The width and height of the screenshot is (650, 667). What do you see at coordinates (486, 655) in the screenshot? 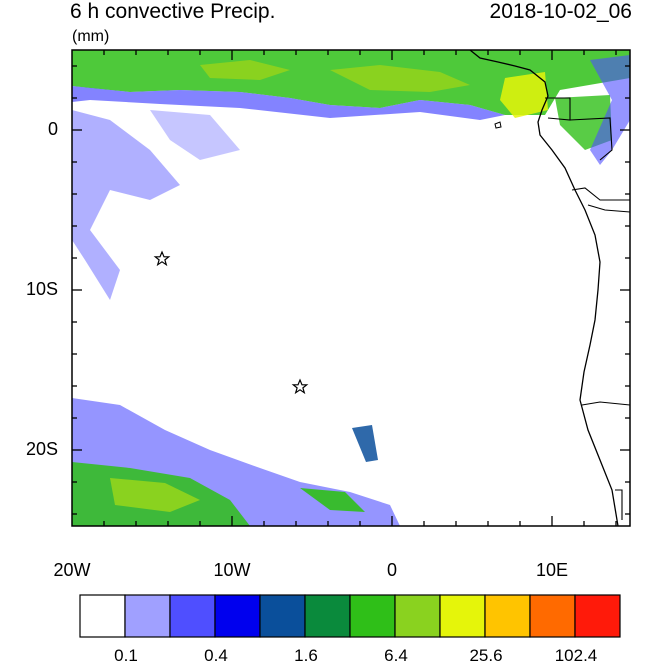
I see `colorbar-label: 25.6` at bounding box center [486, 655].